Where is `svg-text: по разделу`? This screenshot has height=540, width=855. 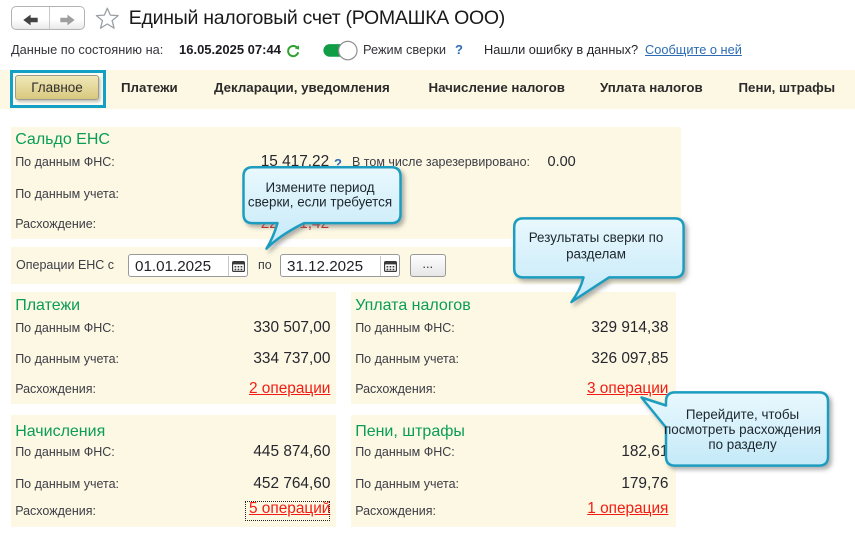 svg-text: по разделу is located at coordinates (742, 444).